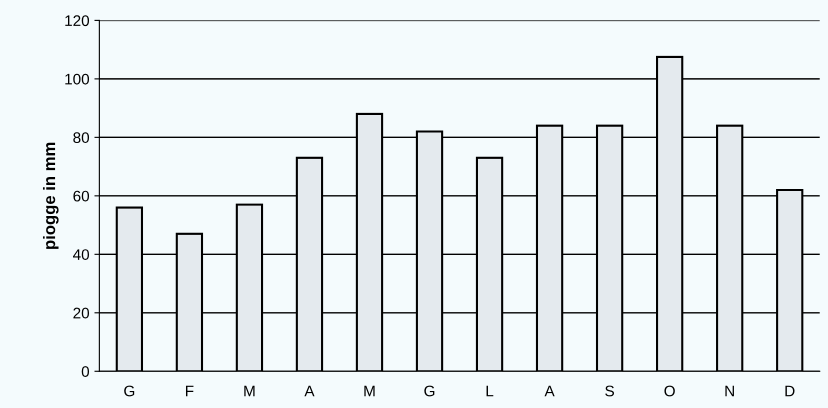 This screenshot has width=828, height=408. Describe the element at coordinates (86, 371) in the screenshot. I see `y-tick-label: 0` at that location.